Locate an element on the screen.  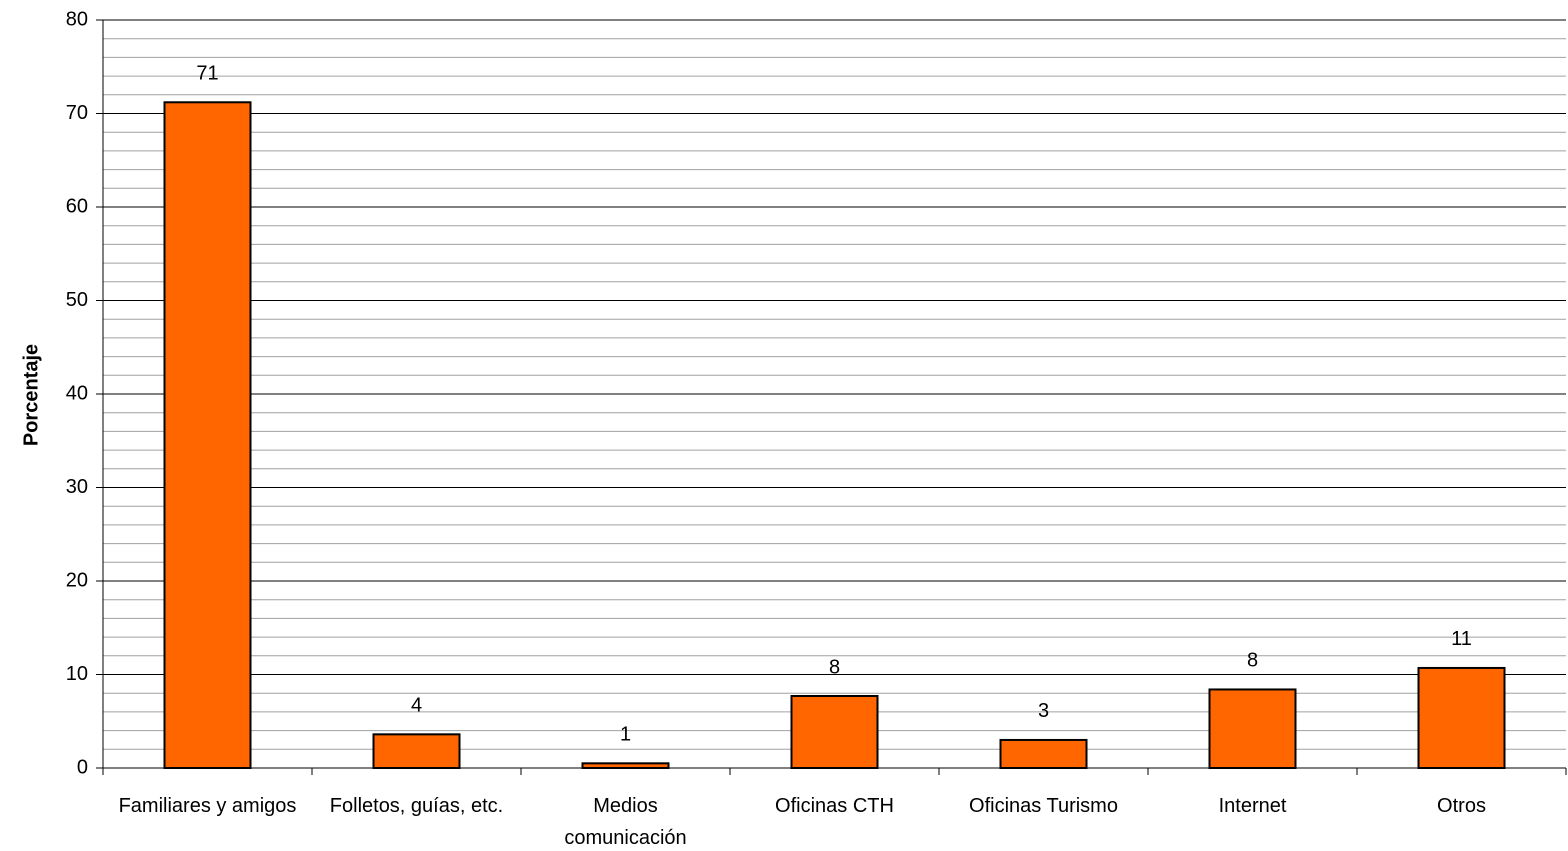
x-tick-label: Otros is located at coordinates (1461, 806).